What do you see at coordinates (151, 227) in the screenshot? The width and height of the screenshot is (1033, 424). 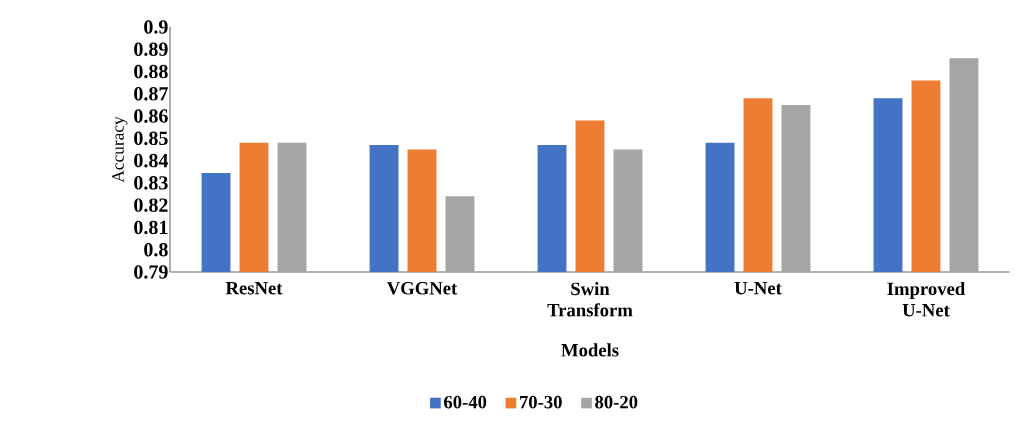 I see `y-tick-label: 0.81` at bounding box center [151, 227].